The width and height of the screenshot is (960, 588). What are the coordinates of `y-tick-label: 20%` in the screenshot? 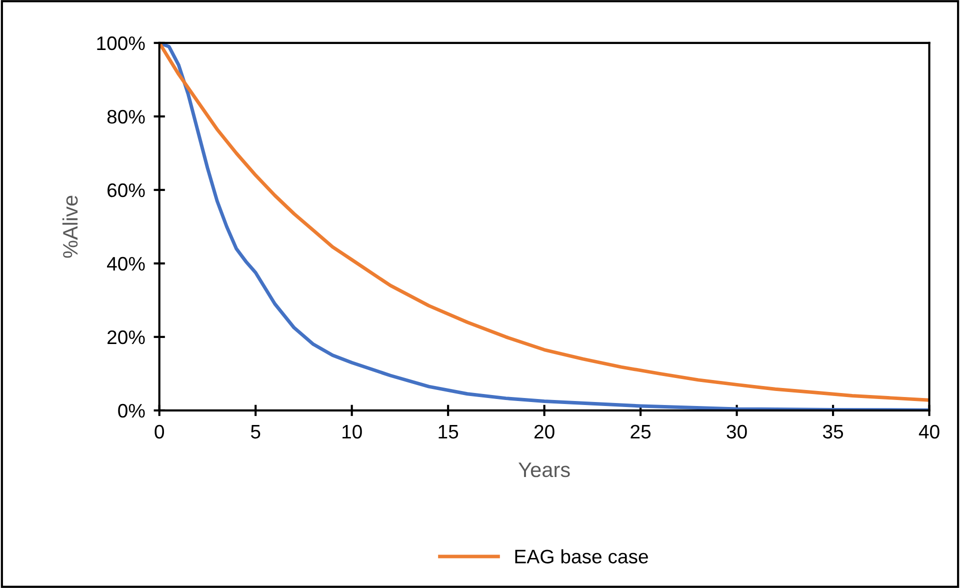 It's located at (126, 337).